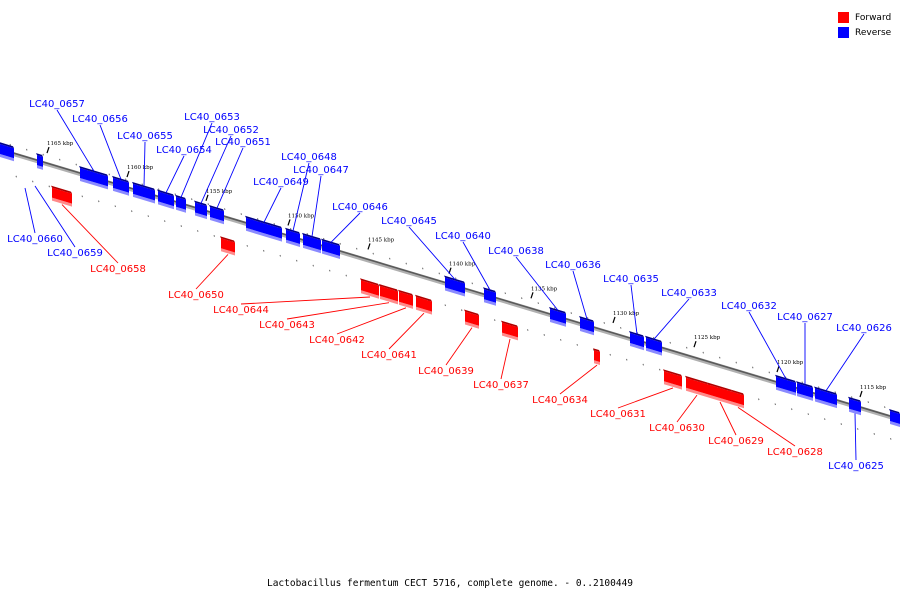 The height and width of the screenshot is (600, 900). Describe the element at coordinates (7, 152) in the screenshot. I see `gene-partial-left` at that location.